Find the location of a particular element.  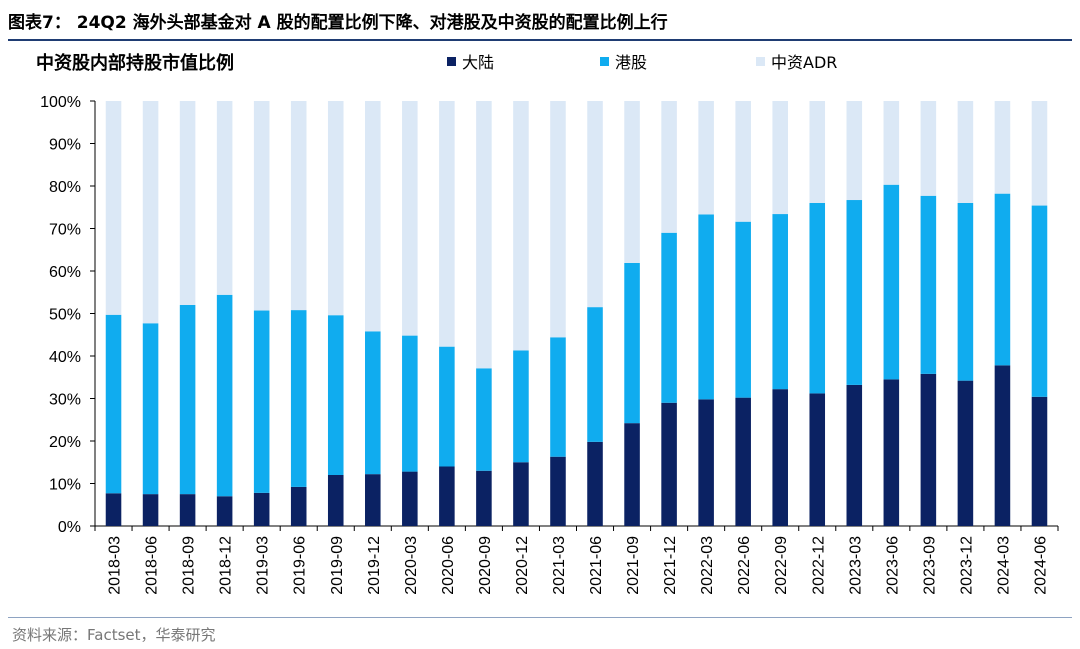

y-tick-label: 30% is located at coordinates (65, 400).